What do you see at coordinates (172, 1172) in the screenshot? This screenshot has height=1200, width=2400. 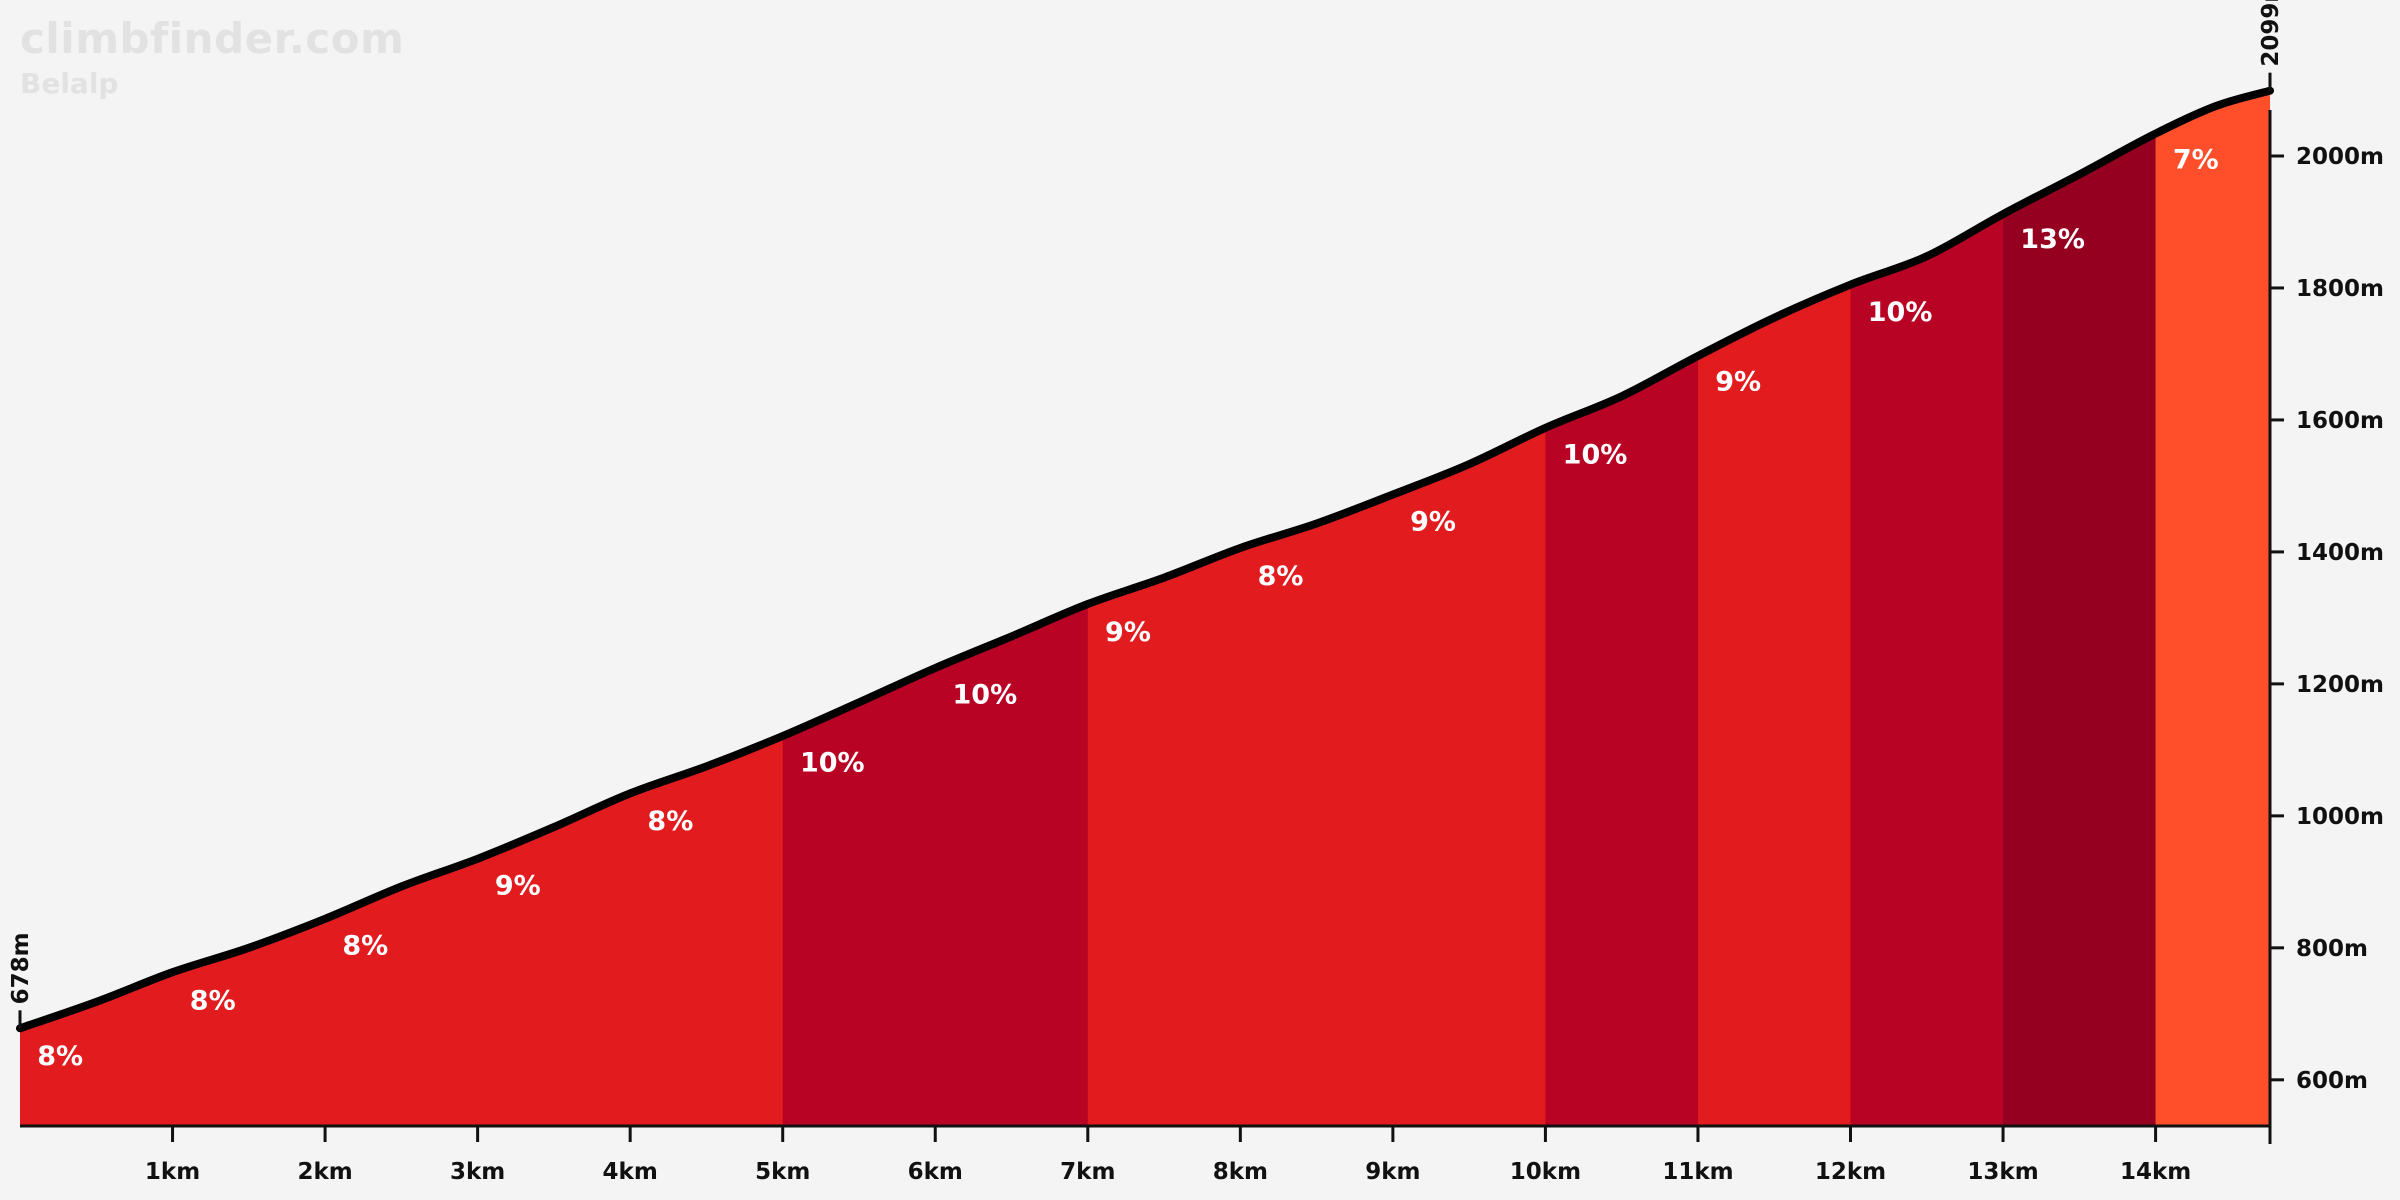 I see `x-tick-label-0: 1km` at bounding box center [172, 1172].